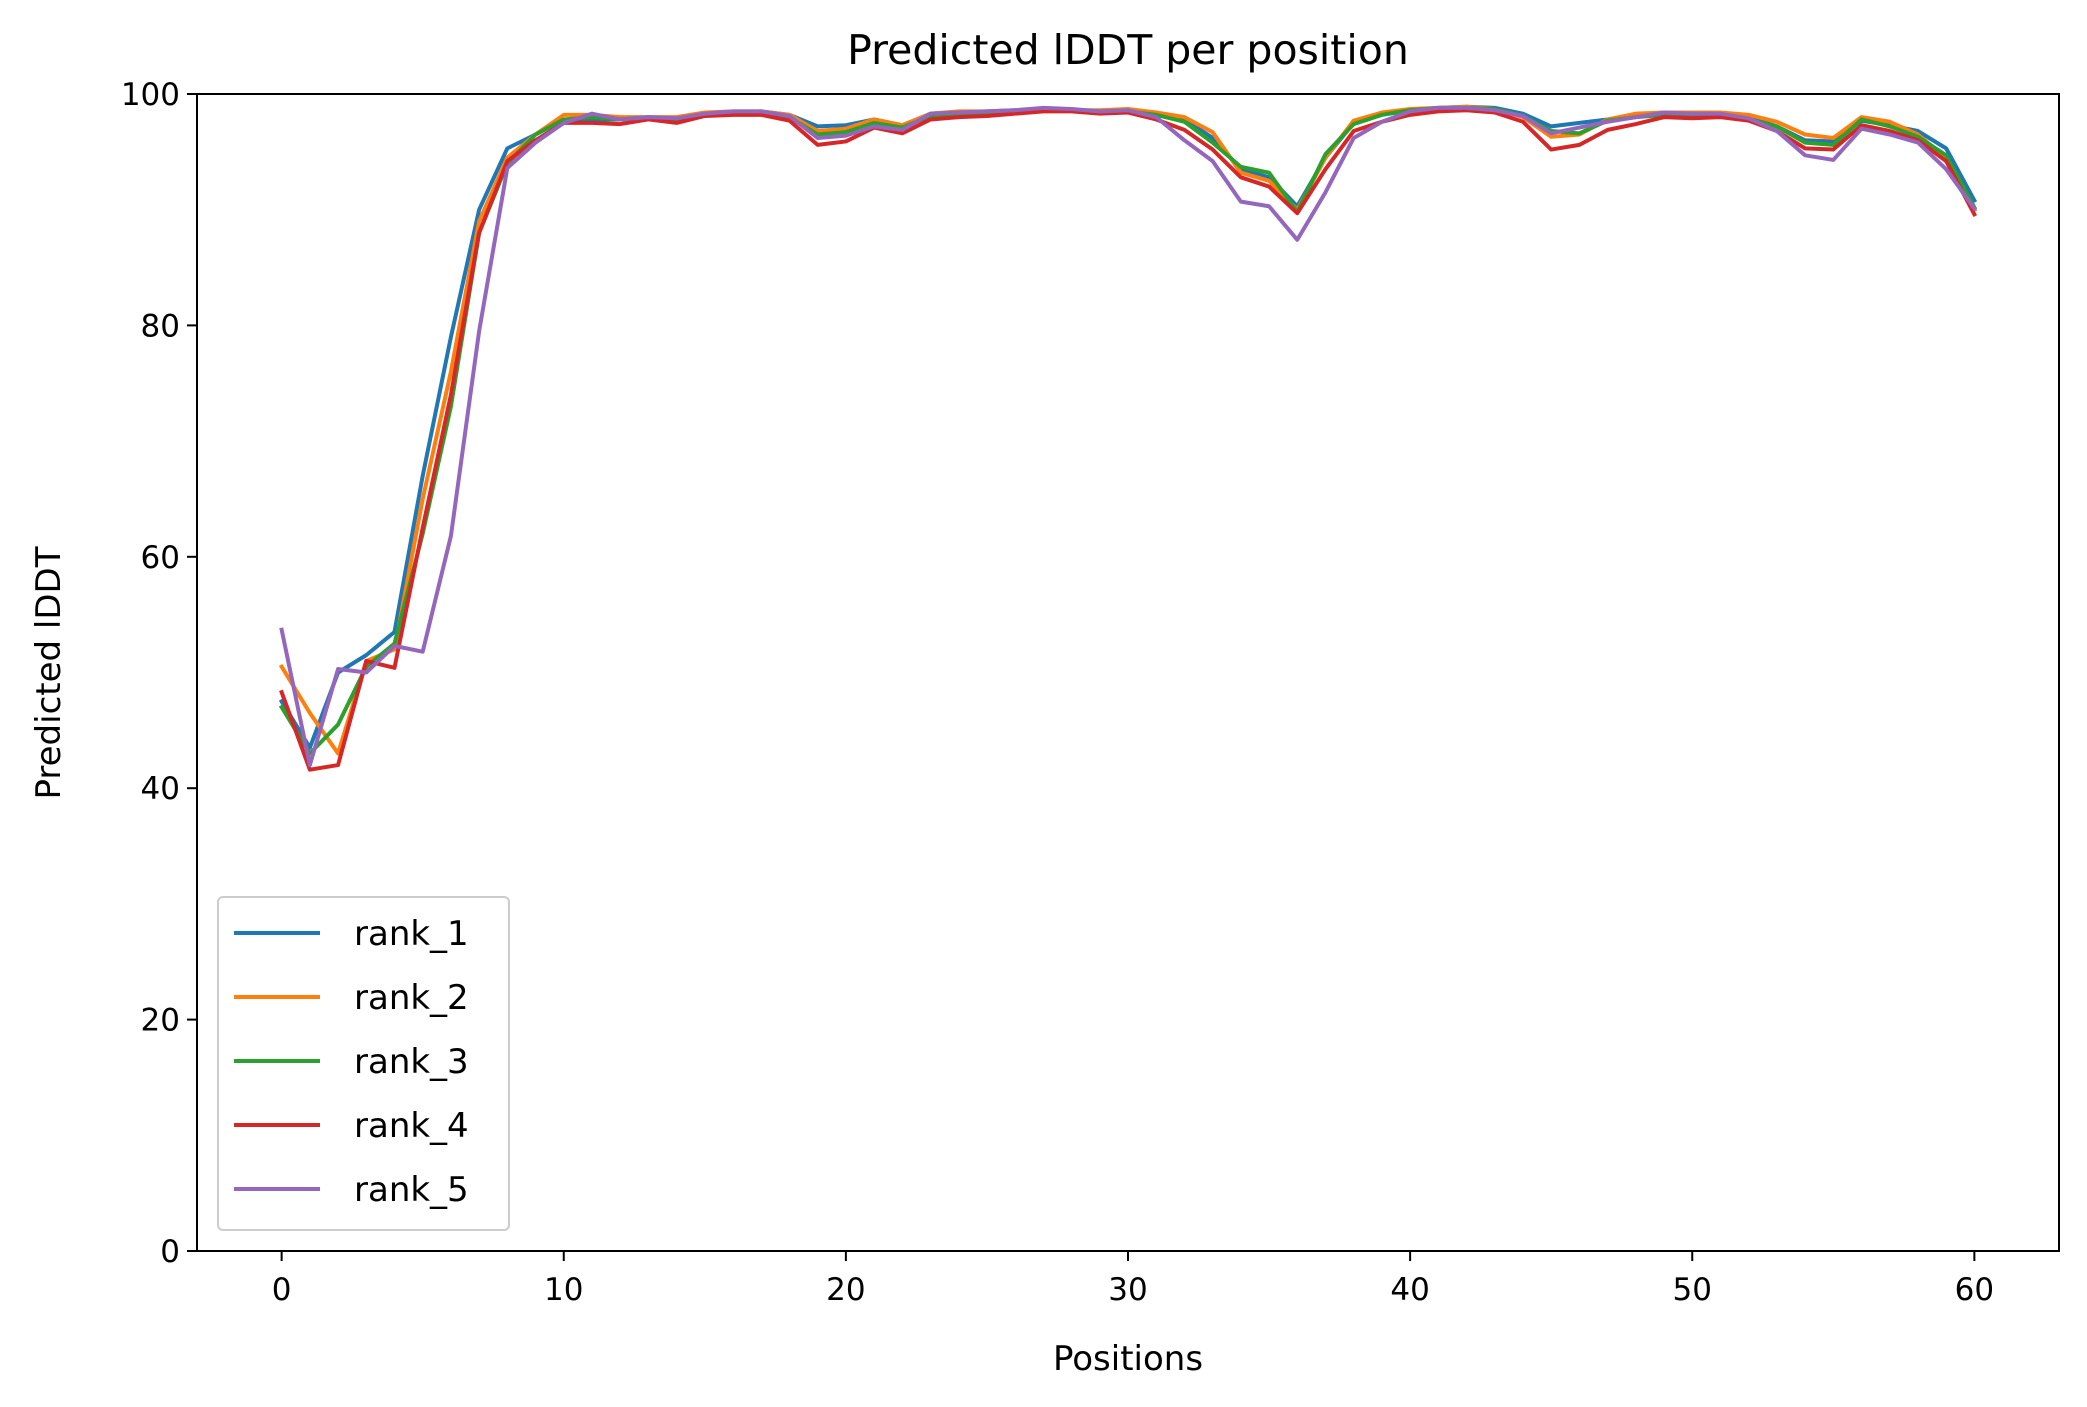 The image size is (2087, 1407). What do you see at coordinates (49, 672) in the screenshot?
I see `y-axis-label: Predicted lDDT` at bounding box center [49, 672].